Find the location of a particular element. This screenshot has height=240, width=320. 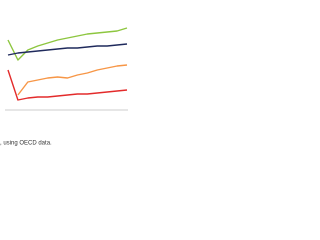

source-note: , using OECD data. is located at coordinates (26, 144).